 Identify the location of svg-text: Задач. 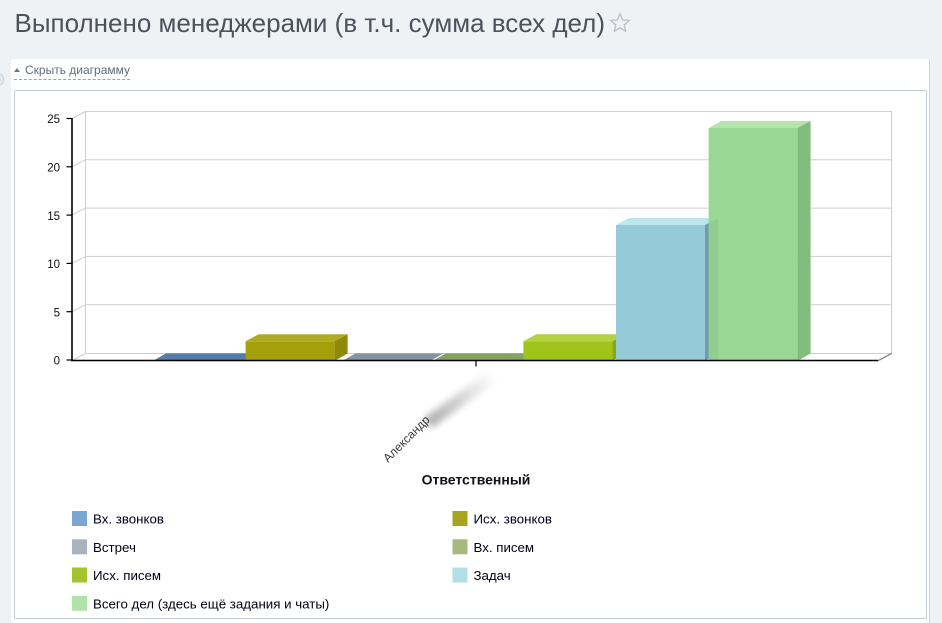
(492, 575).